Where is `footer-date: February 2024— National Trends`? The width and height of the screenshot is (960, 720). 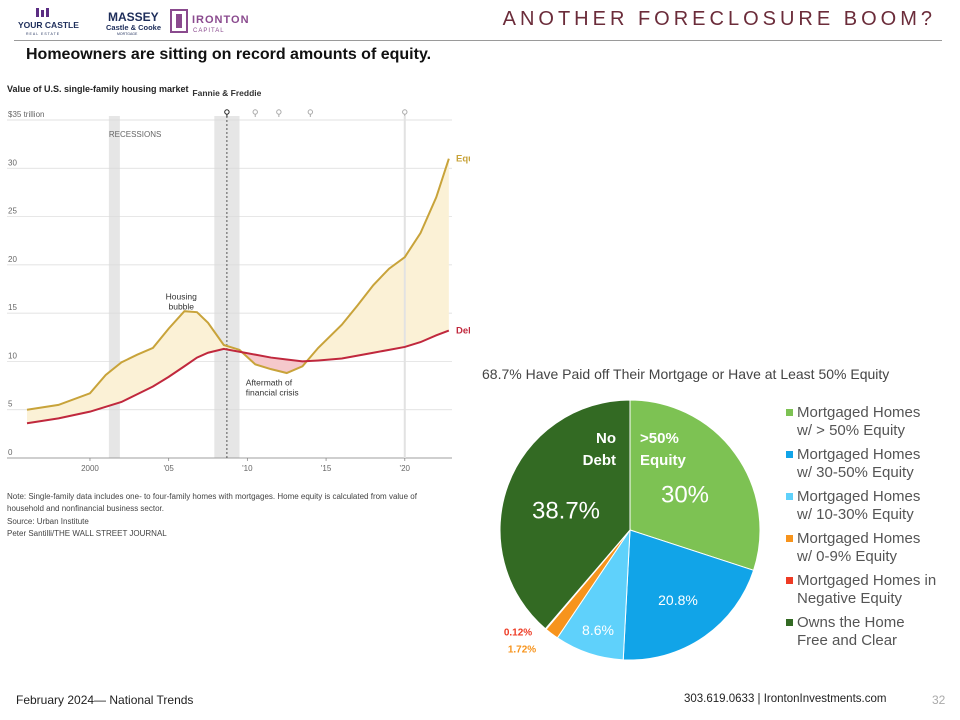 footer-date: February 2024— National Trends is located at coordinates (105, 700).